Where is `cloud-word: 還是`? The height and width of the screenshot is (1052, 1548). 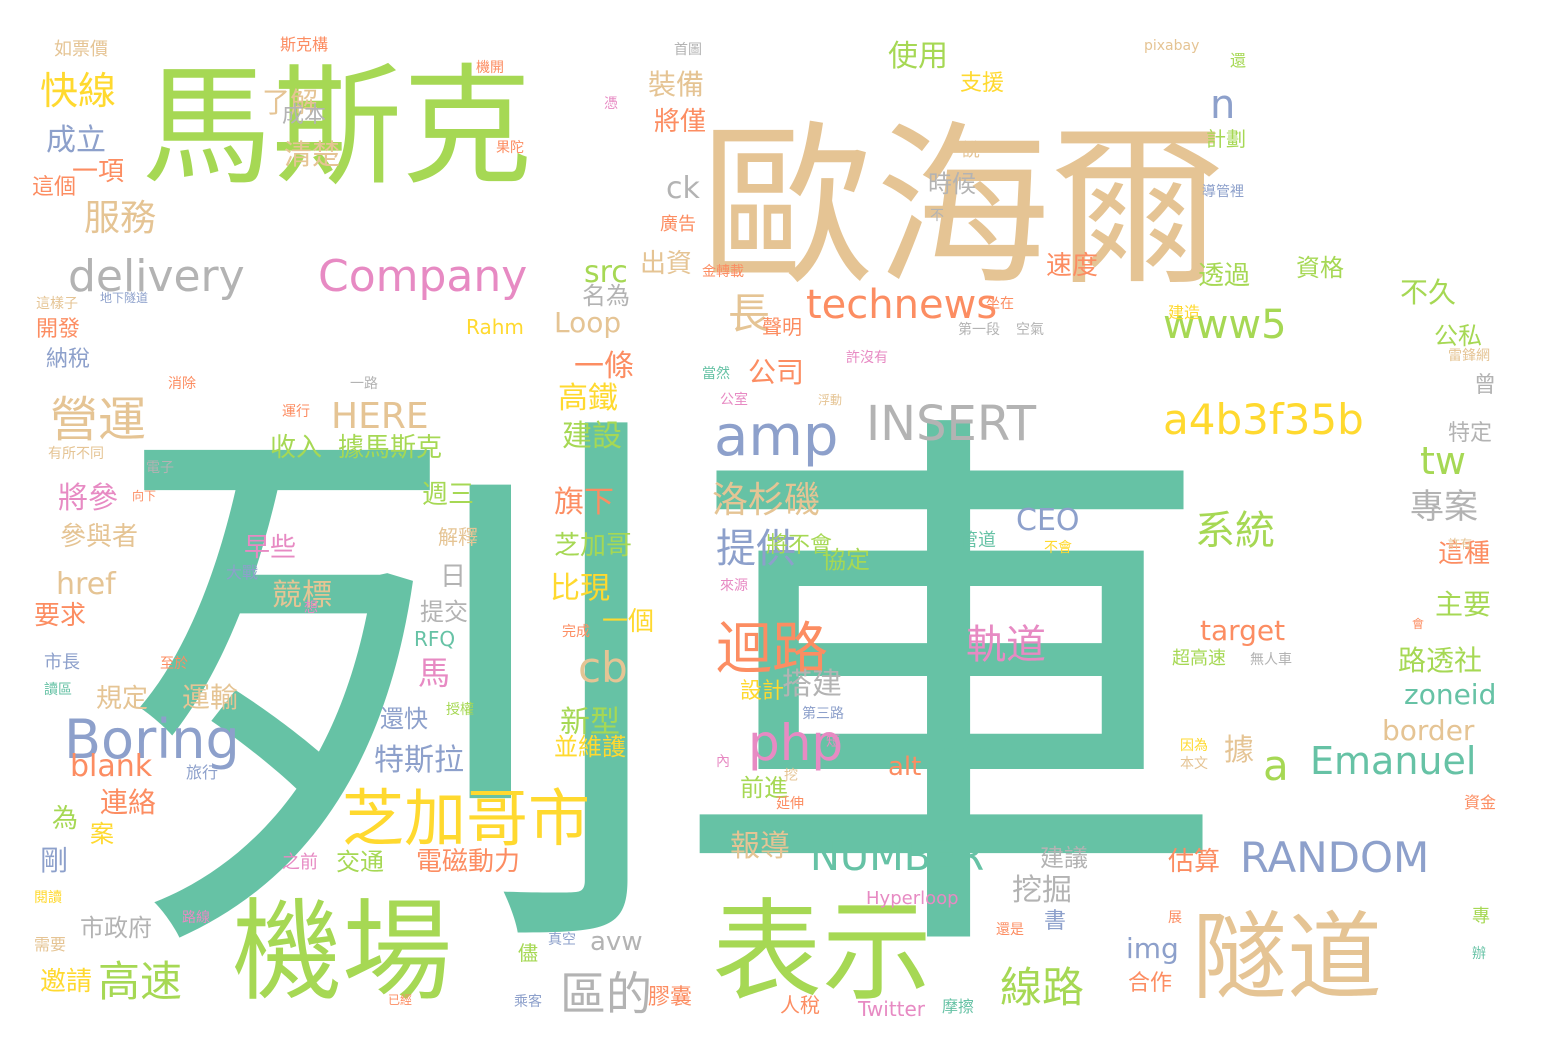
cloud-word: 還是 is located at coordinates (1010, 930).